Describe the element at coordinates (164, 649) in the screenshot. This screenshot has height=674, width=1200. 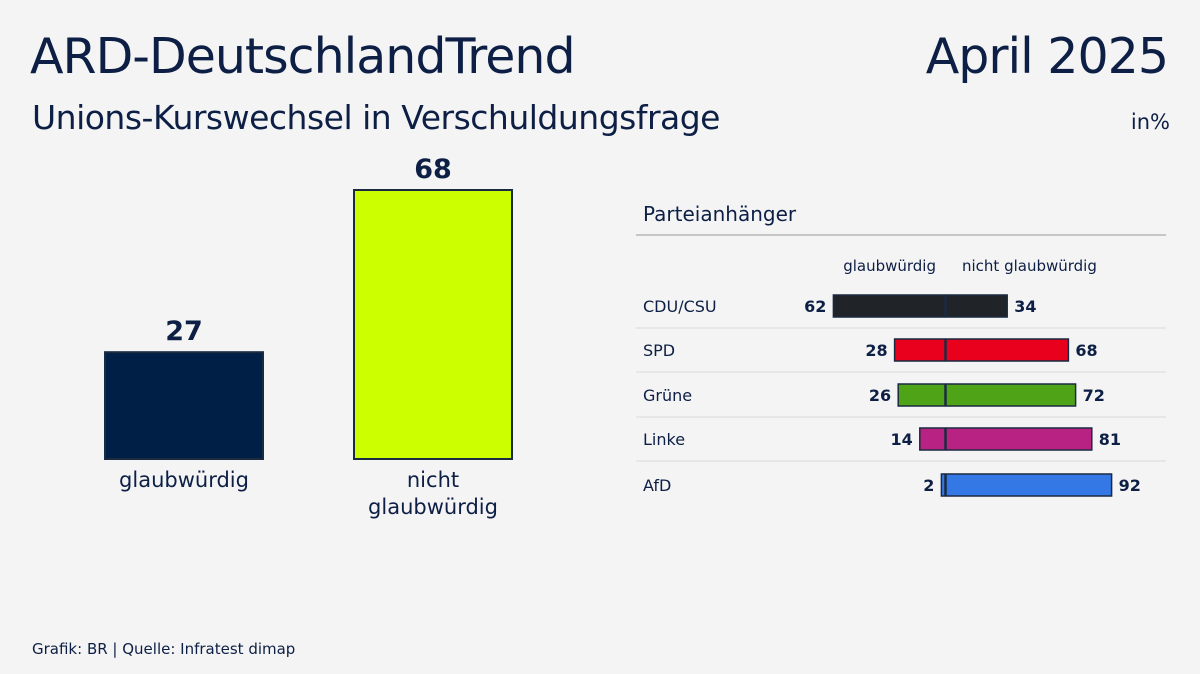
I see `source-footer: Grafik: BR | Quelle: Infratest dimap` at that location.